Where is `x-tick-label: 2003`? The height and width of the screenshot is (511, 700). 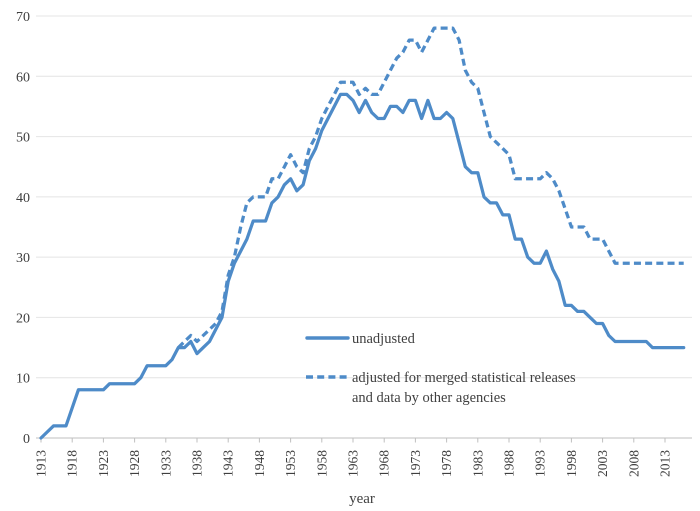 x-tick-label: 2003 is located at coordinates (602, 463).